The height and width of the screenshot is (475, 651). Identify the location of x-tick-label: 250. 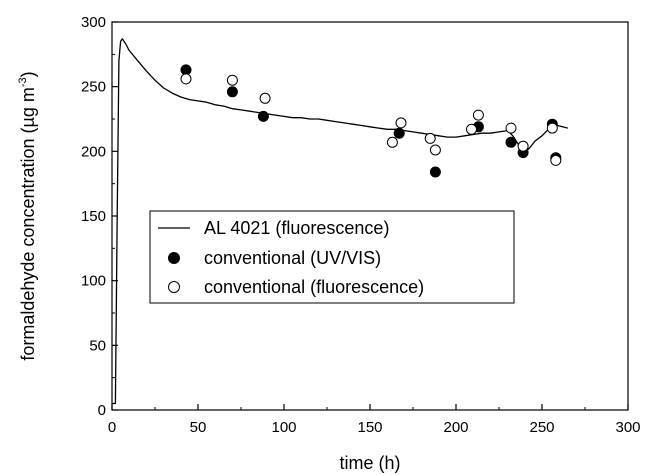
(541, 427).